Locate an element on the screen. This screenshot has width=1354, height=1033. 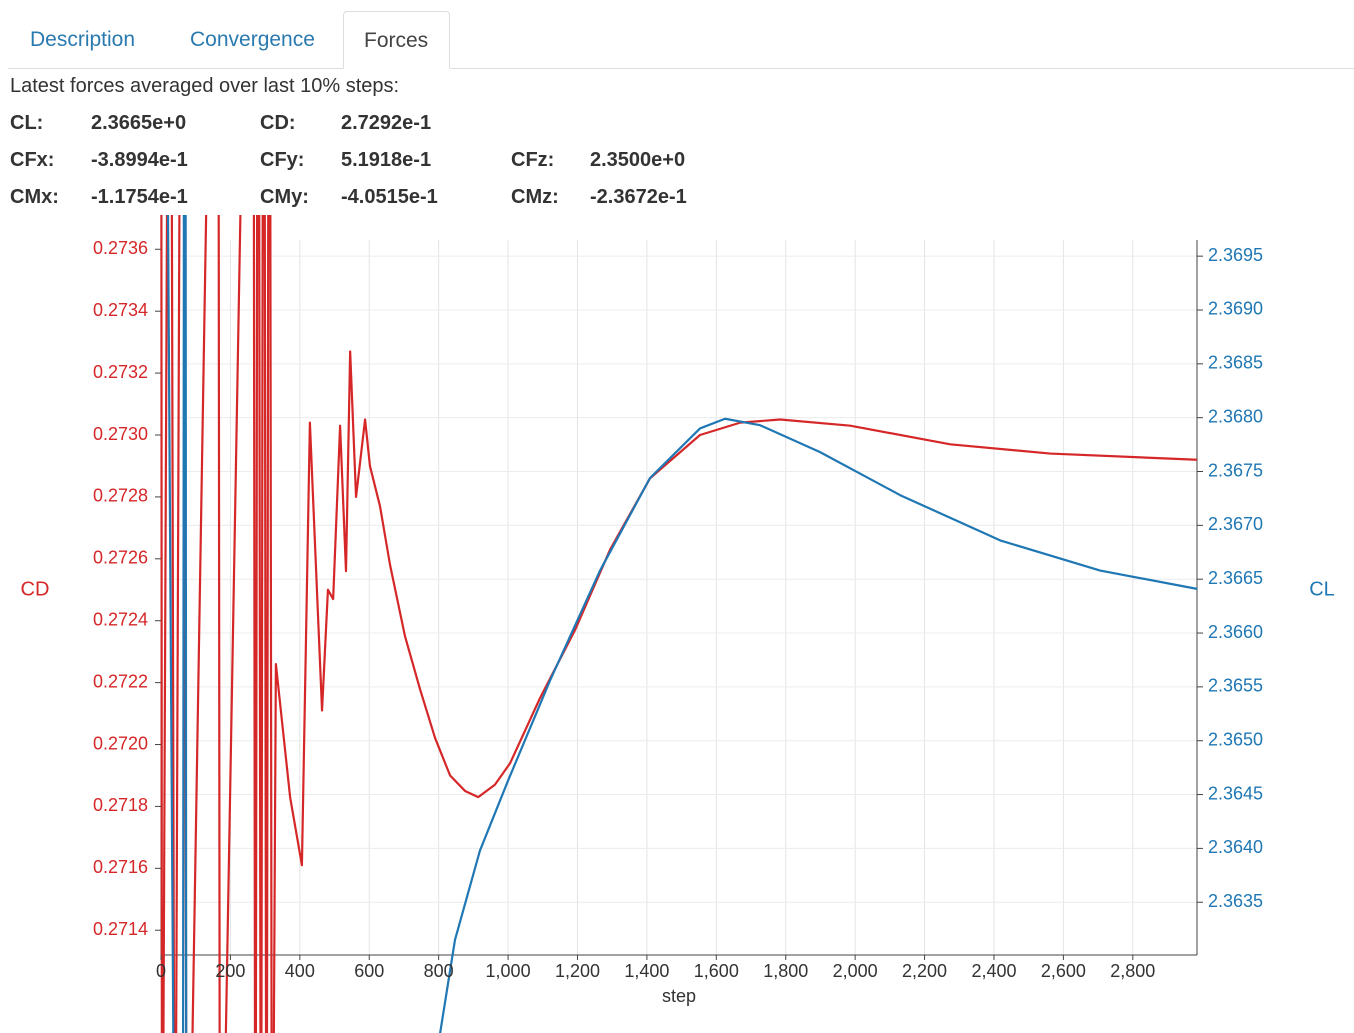
force-value: -4.0515e-1 is located at coordinates (389, 197).